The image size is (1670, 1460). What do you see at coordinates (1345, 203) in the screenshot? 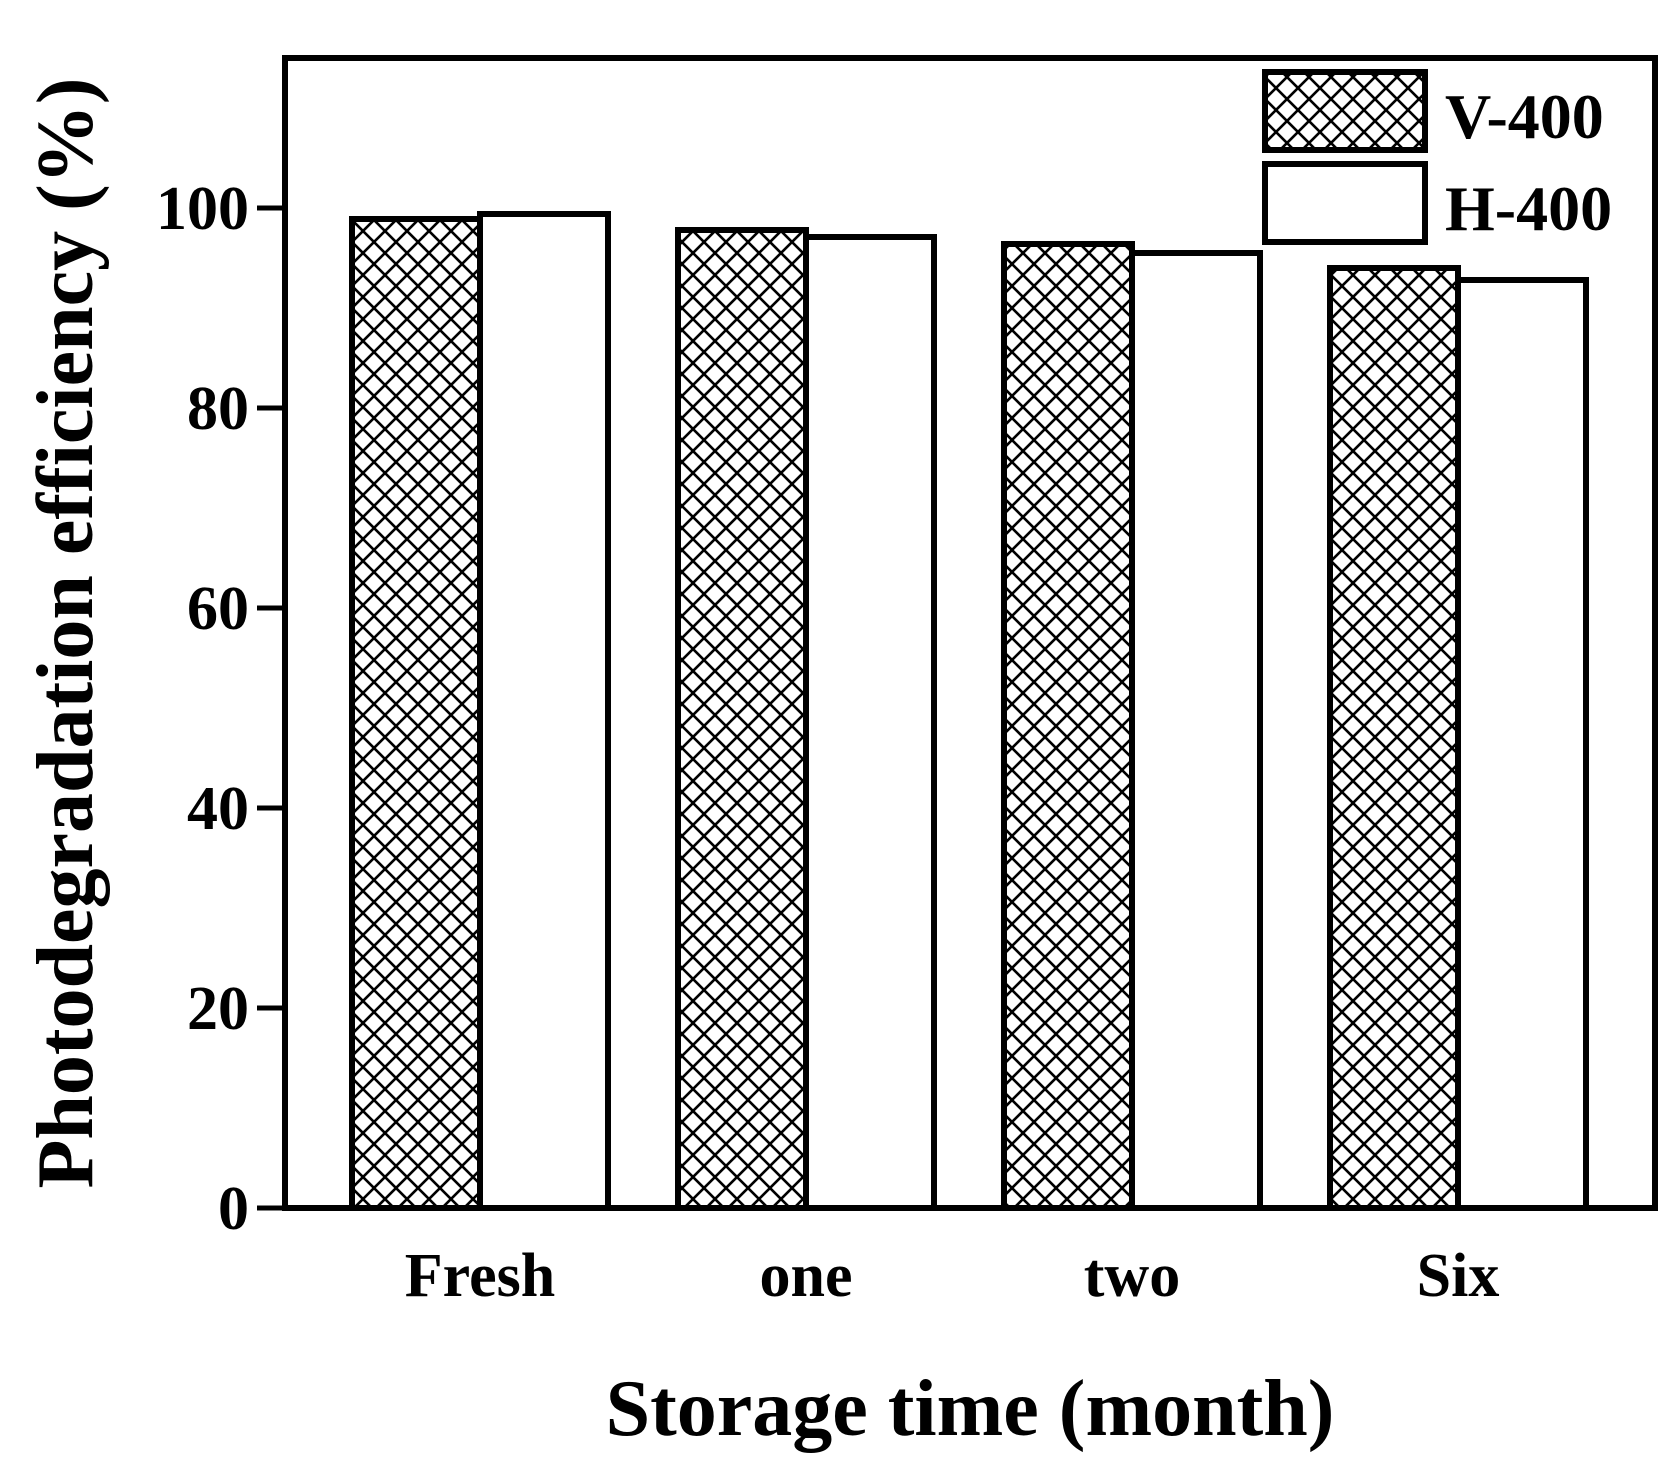
I see `legend-swatch-h400` at bounding box center [1345, 203].